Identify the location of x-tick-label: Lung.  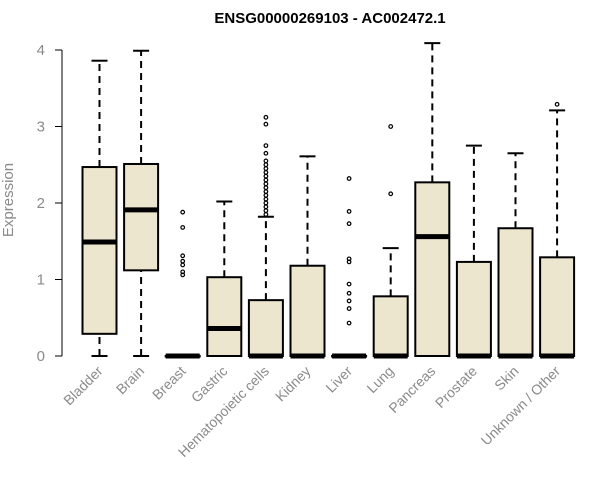
(379, 379).